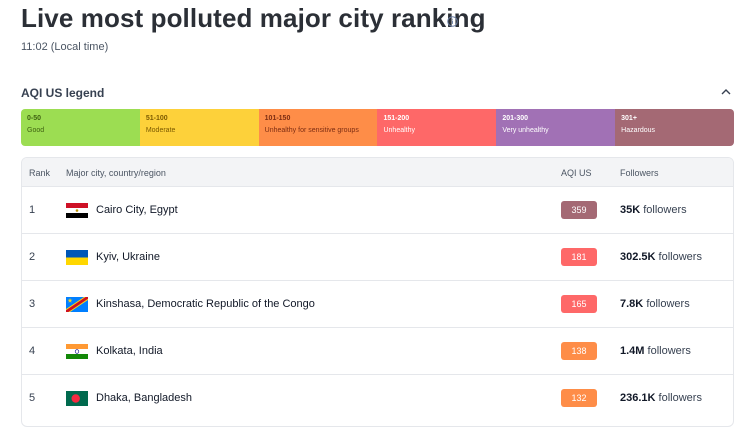 The width and height of the screenshot is (750, 427). What do you see at coordinates (579, 398) in the screenshot?
I see `aqi-badge: 132` at bounding box center [579, 398].